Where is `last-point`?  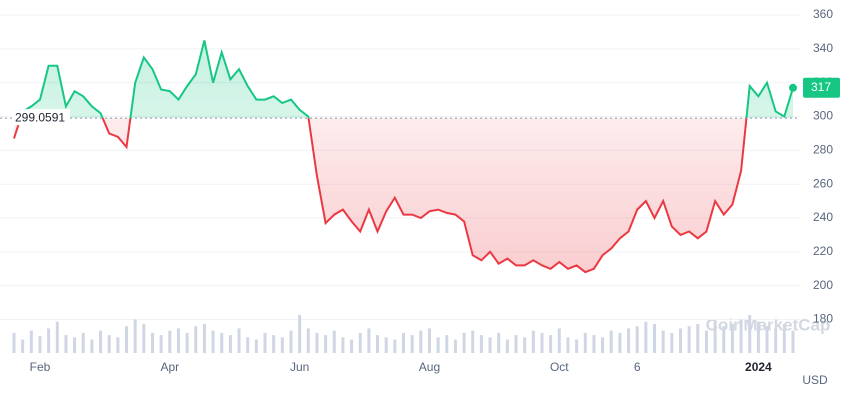
last-point is located at coordinates (793, 87).